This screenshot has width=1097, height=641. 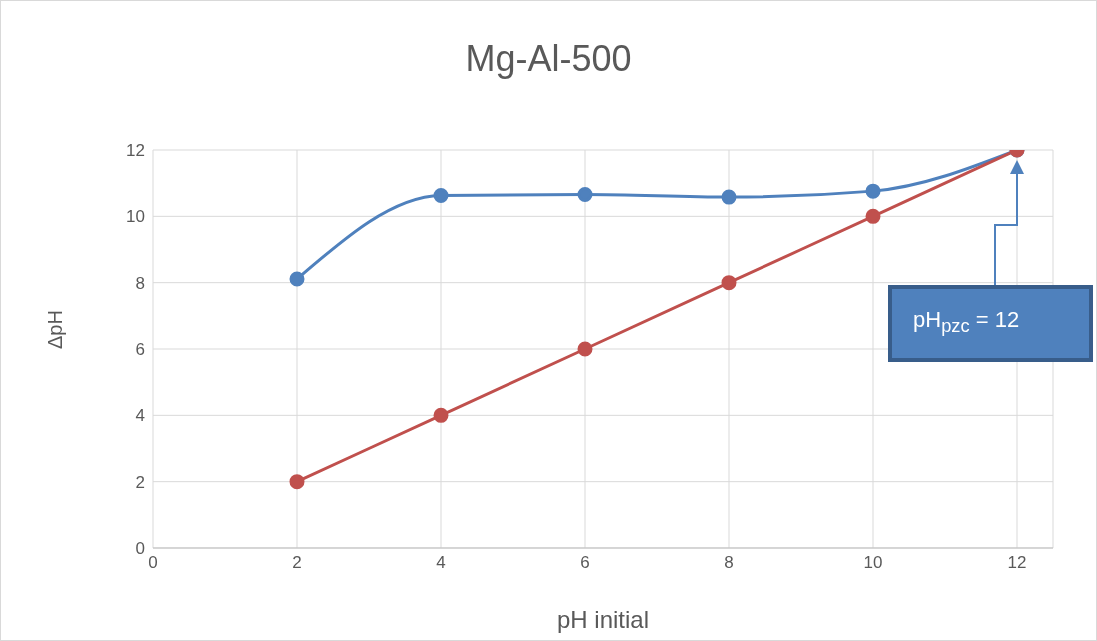 What do you see at coordinates (603, 619) in the screenshot?
I see `x-axis-title: pH initial` at bounding box center [603, 619].